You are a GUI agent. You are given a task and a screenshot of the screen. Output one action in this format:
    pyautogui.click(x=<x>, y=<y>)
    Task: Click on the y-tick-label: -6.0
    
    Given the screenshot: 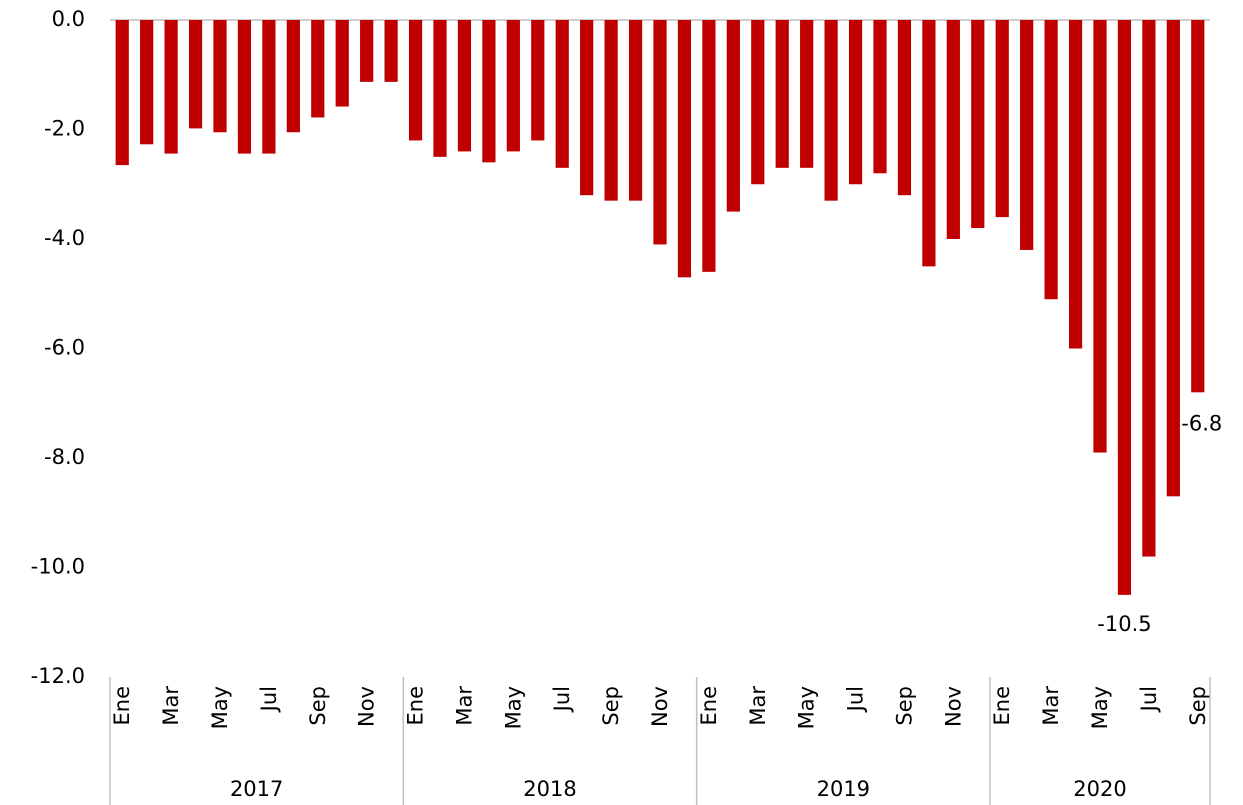 What is the action you would take?
    pyautogui.click(x=64, y=348)
    